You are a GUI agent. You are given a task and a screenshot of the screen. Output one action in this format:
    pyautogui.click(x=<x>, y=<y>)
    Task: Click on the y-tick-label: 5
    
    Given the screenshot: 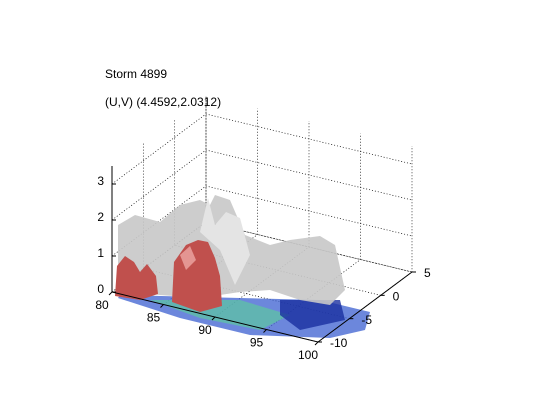 What is the action you would take?
    pyautogui.click(x=427, y=273)
    